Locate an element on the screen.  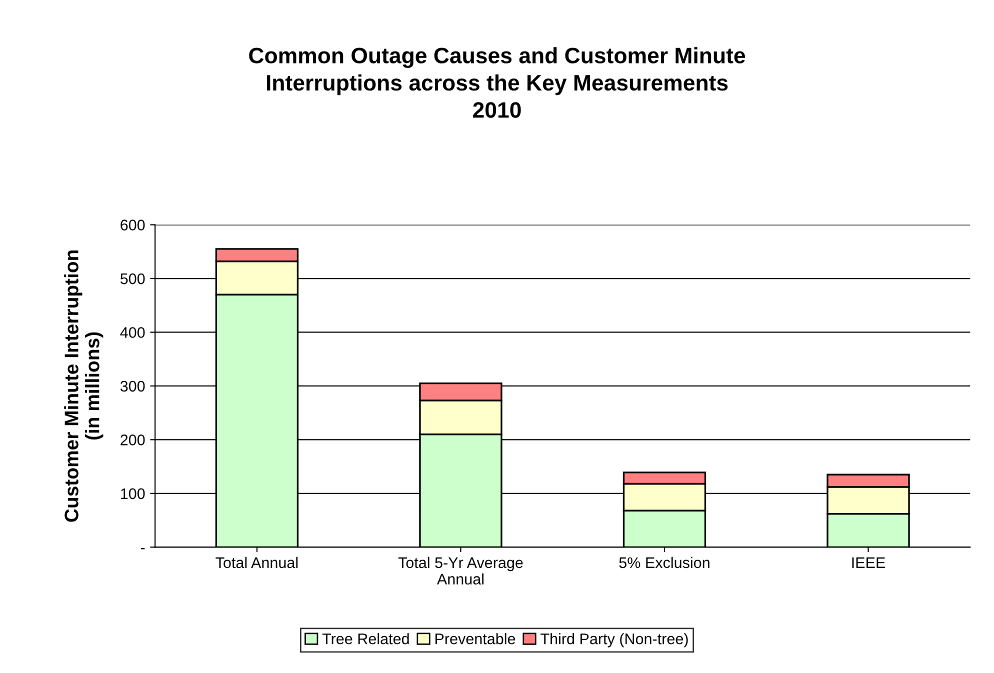
legend-label: Tree Related is located at coordinates (365, 638).